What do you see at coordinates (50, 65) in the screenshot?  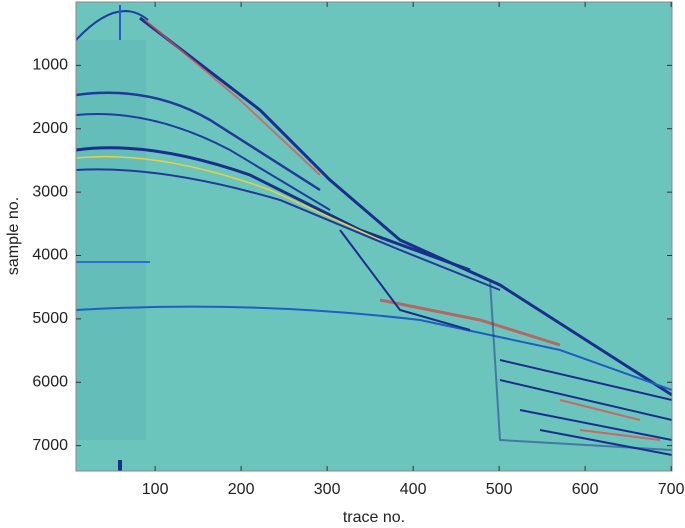 I see `y-tick-label: 1000` at bounding box center [50, 65].